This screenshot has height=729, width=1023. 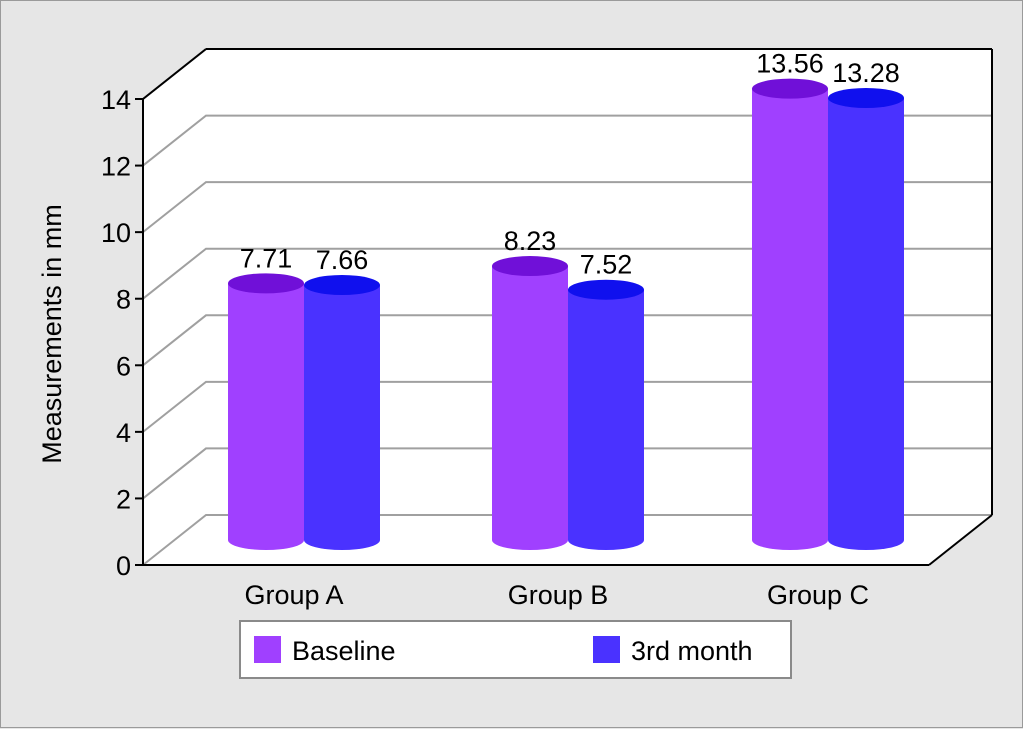 I want to click on legend-box, so click(x=515, y=649).